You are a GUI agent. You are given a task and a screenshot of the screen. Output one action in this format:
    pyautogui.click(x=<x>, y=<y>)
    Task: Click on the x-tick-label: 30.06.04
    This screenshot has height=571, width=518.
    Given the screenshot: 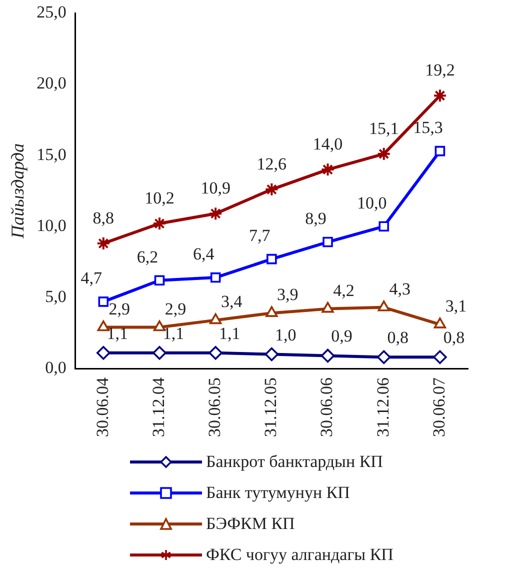 What is the action you would take?
    pyautogui.click(x=102, y=407)
    